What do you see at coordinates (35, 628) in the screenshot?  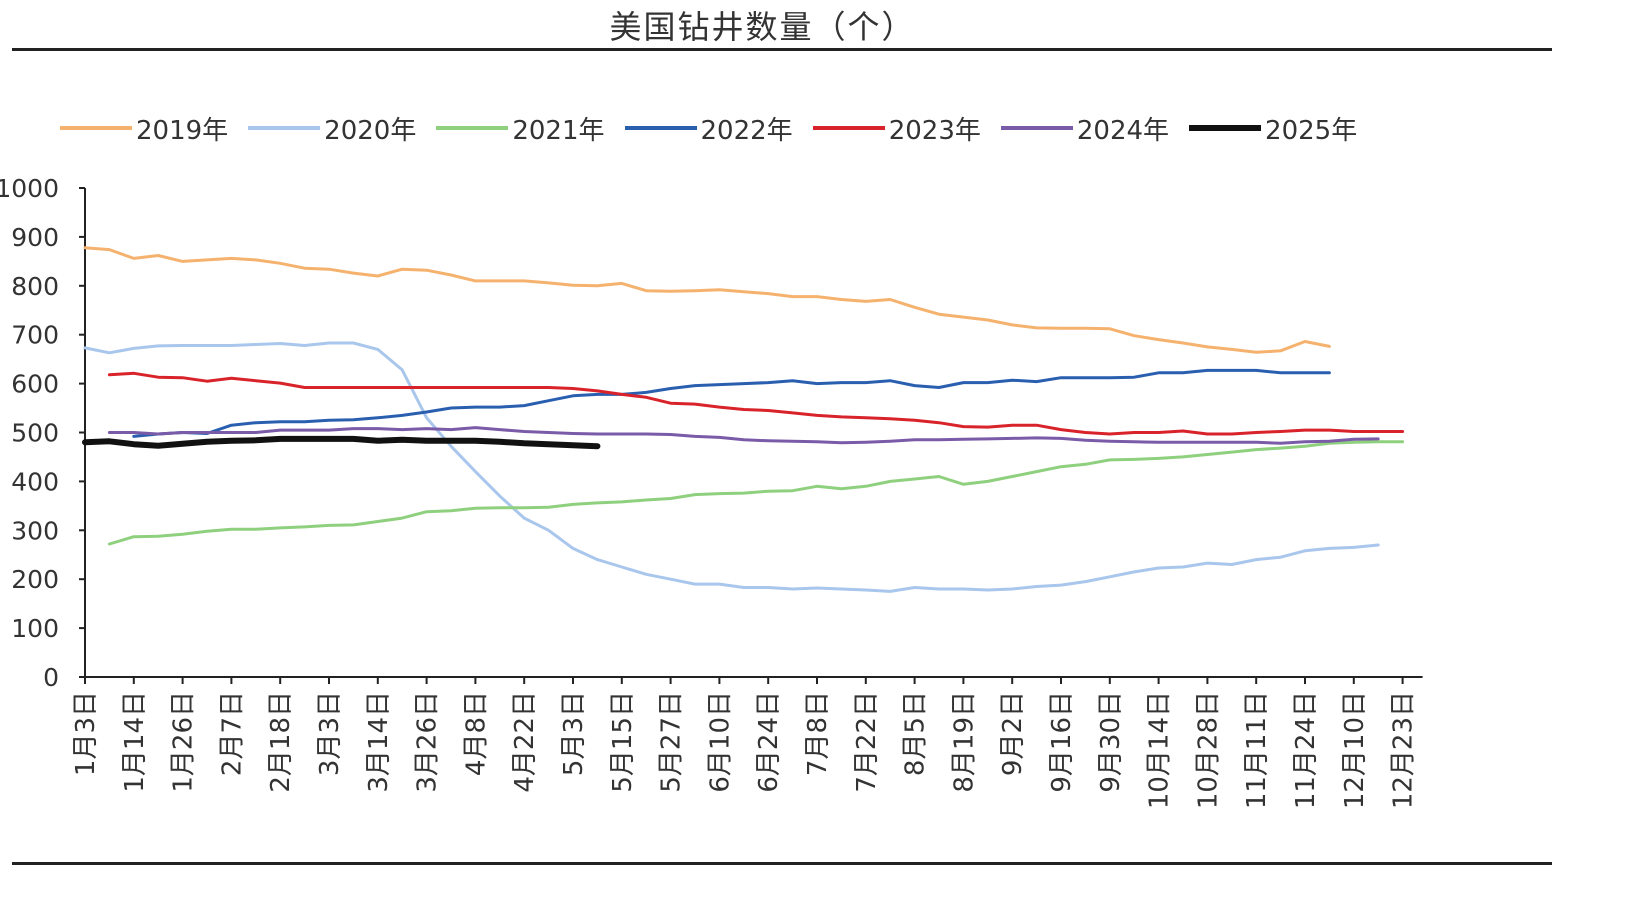 I see `y-tick-label: 100` at bounding box center [35, 628].